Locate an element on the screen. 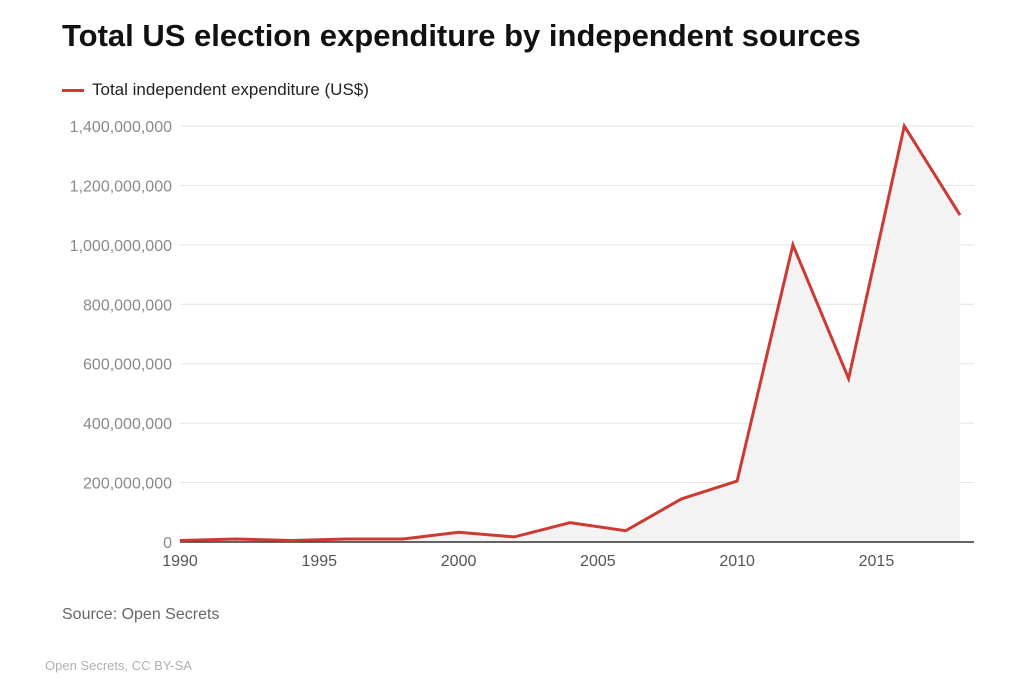 The image size is (1024, 687). y-tick-label: 1,200,000,000 is located at coordinates (121, 186).